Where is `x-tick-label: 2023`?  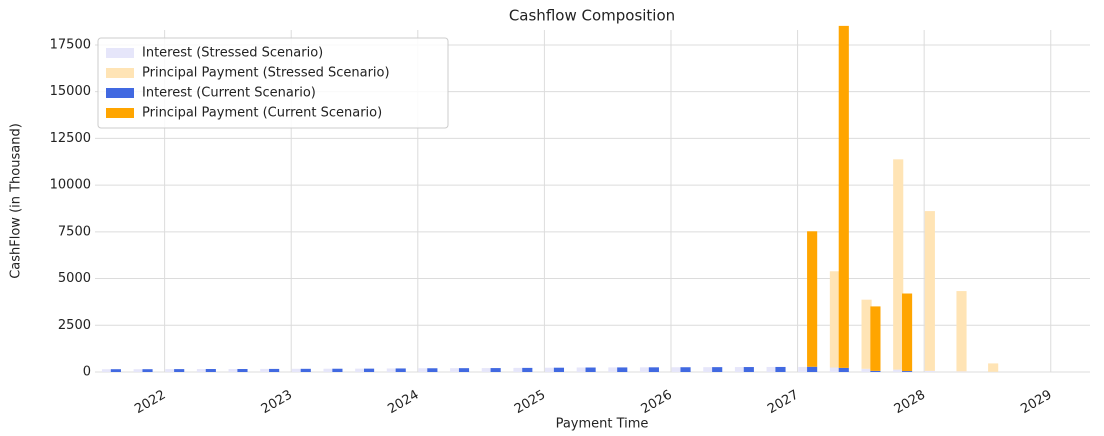 x-tick-label: 2023 is located at coordinates (277, 403).